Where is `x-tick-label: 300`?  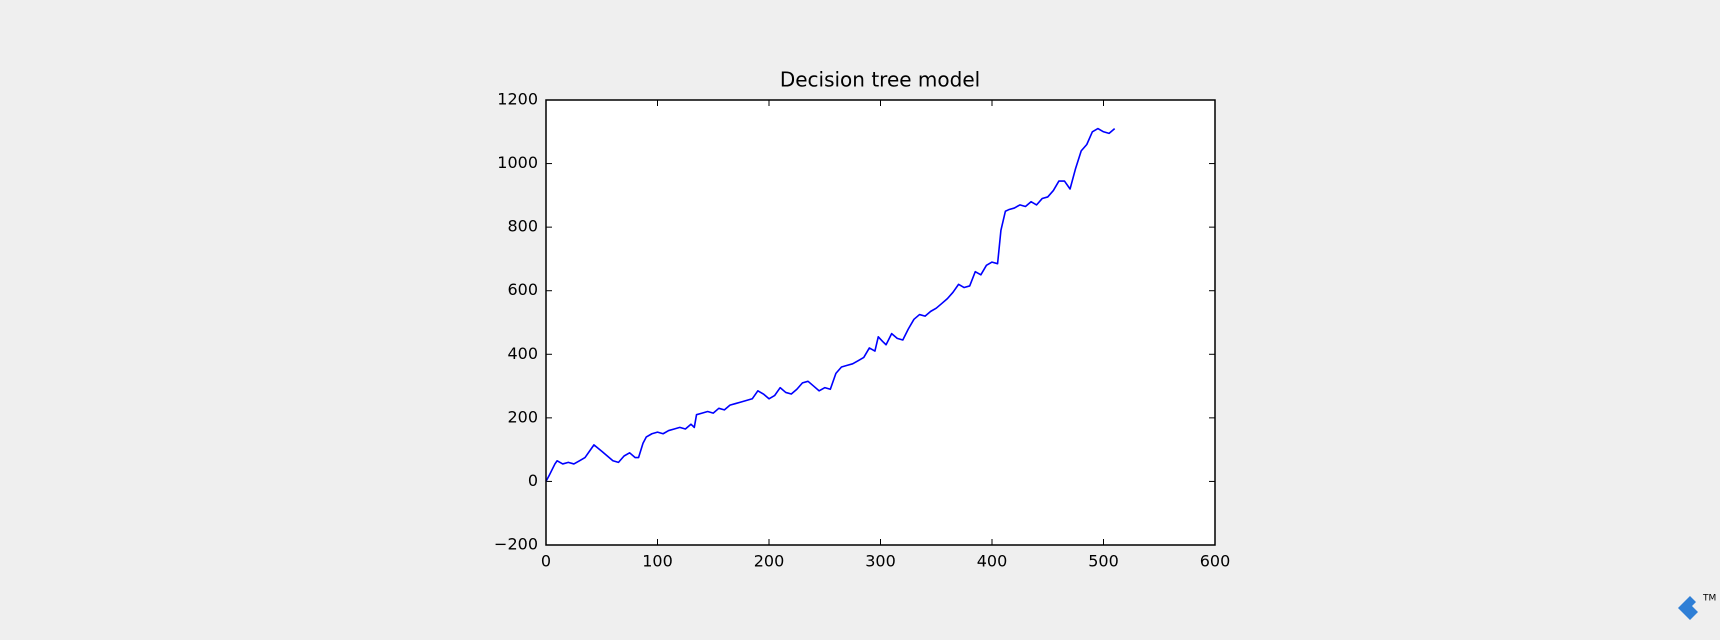 x-tick-label: 300 is located at coordinates (880, 561).